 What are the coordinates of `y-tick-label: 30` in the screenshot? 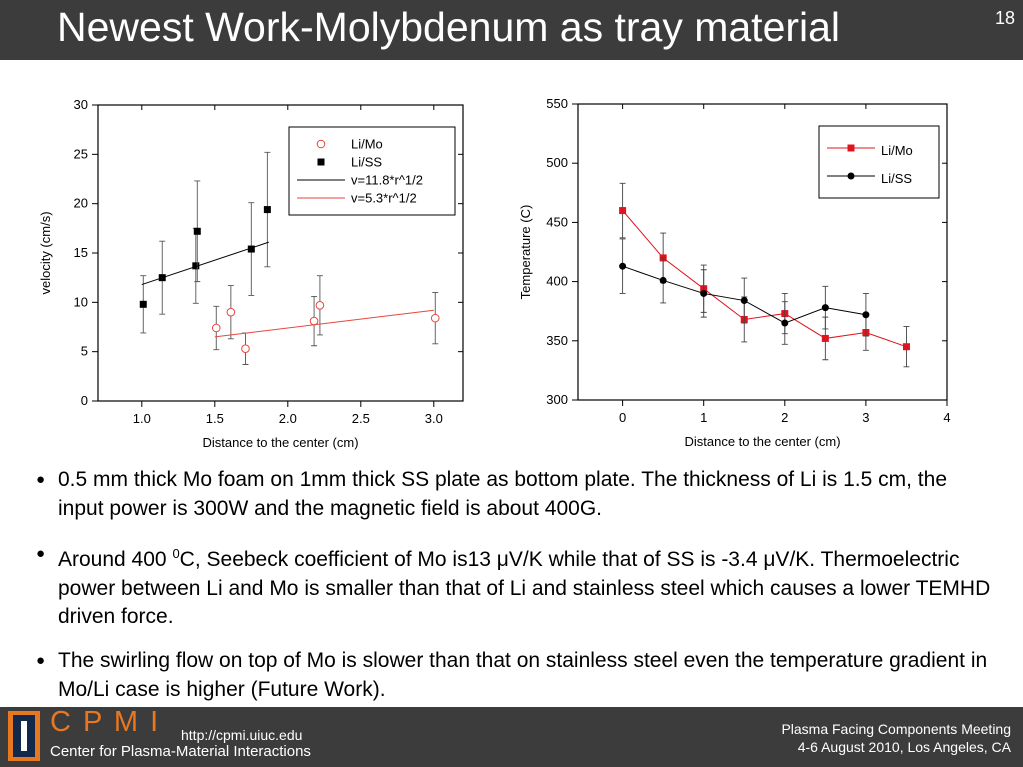 It's located at (81, 104).